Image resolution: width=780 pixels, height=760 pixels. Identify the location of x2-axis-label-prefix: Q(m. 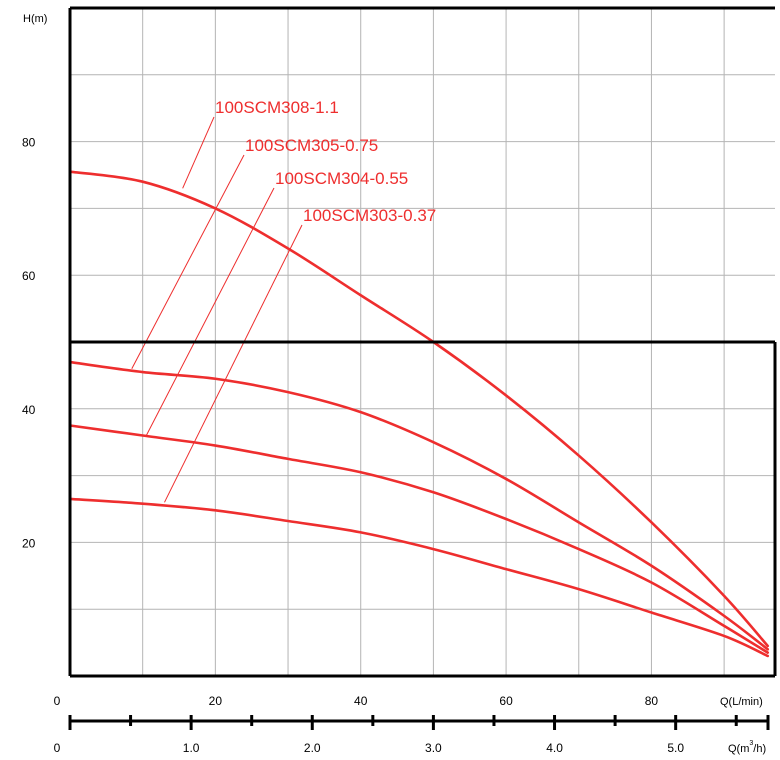
(738, 749).